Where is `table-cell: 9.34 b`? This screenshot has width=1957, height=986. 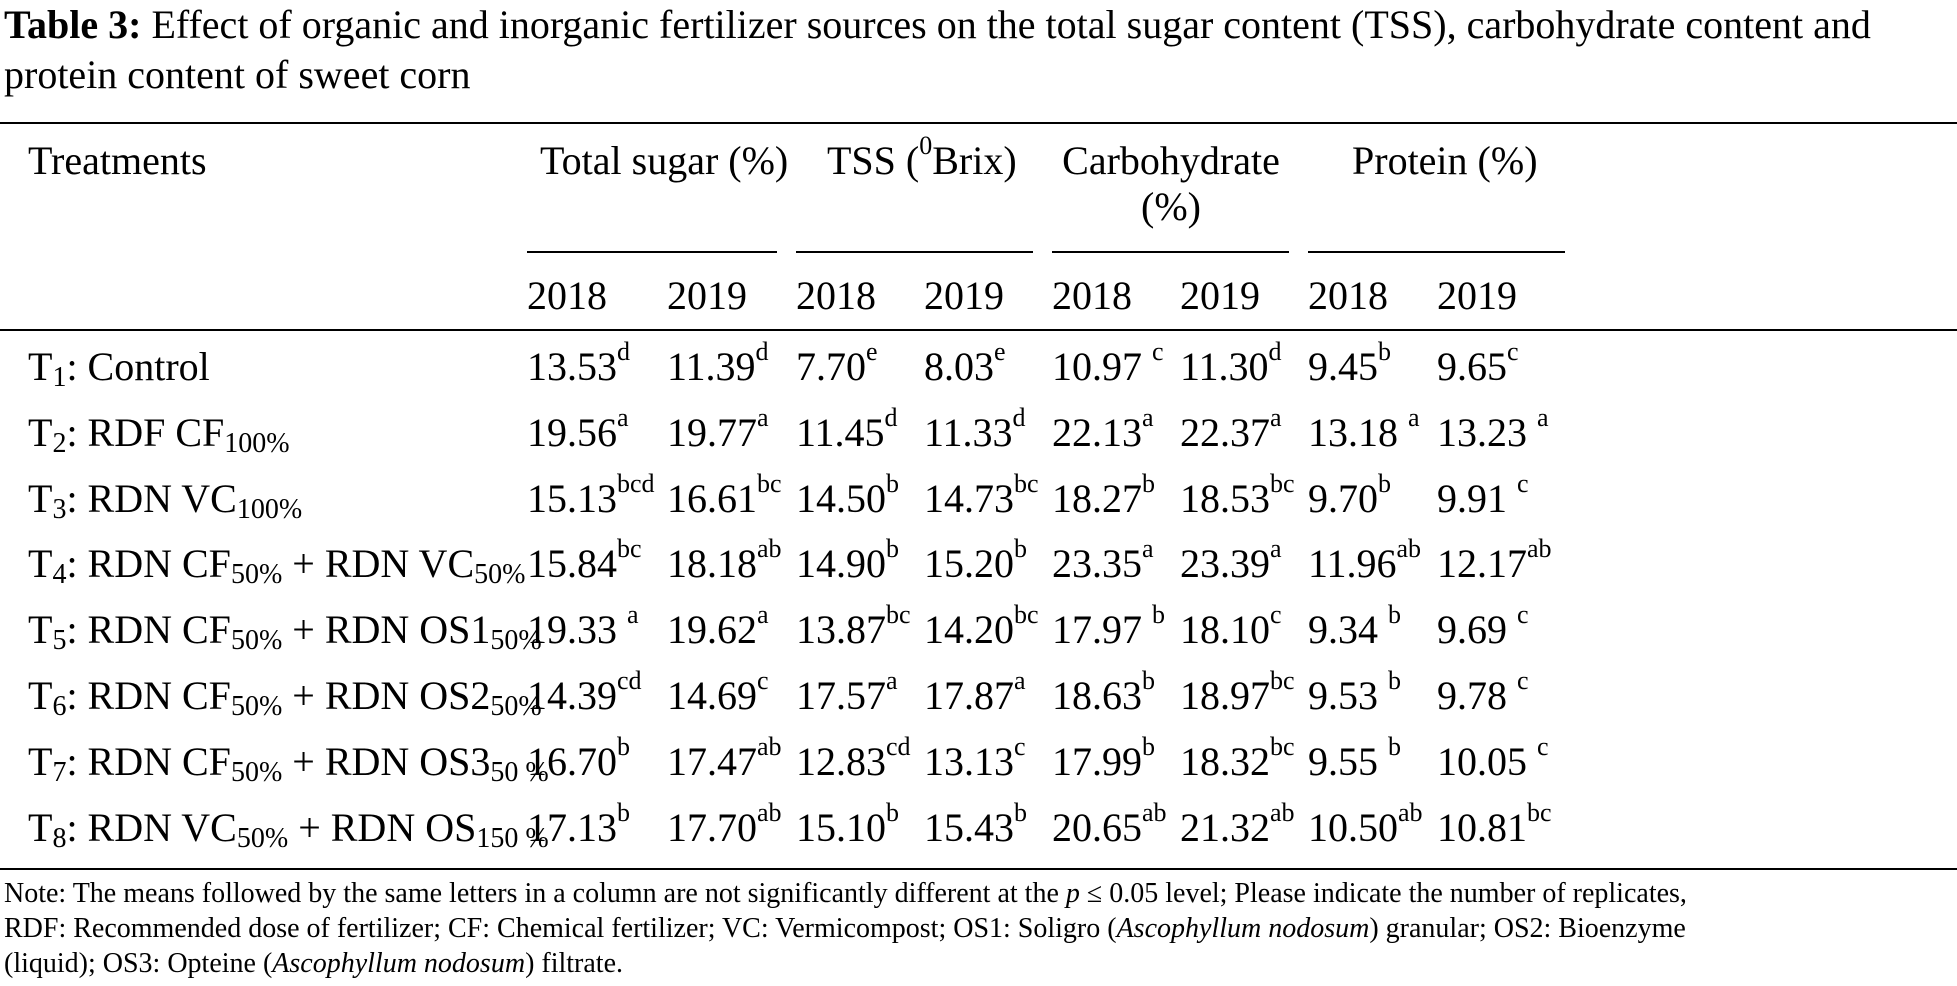 table-cell: 9.34 b is located at coordinates (1354, 627).